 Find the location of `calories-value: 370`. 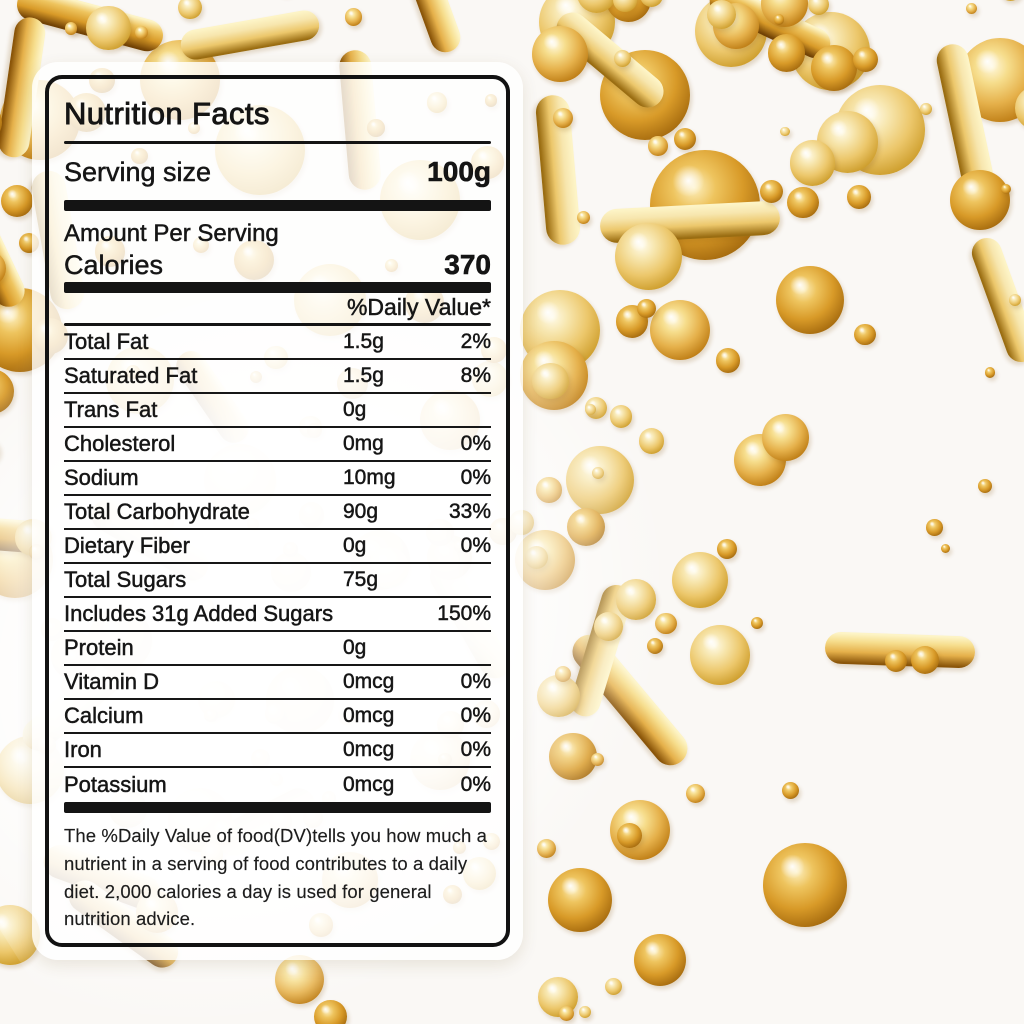

calories-value: 370 is located at coordinates (467, 265).